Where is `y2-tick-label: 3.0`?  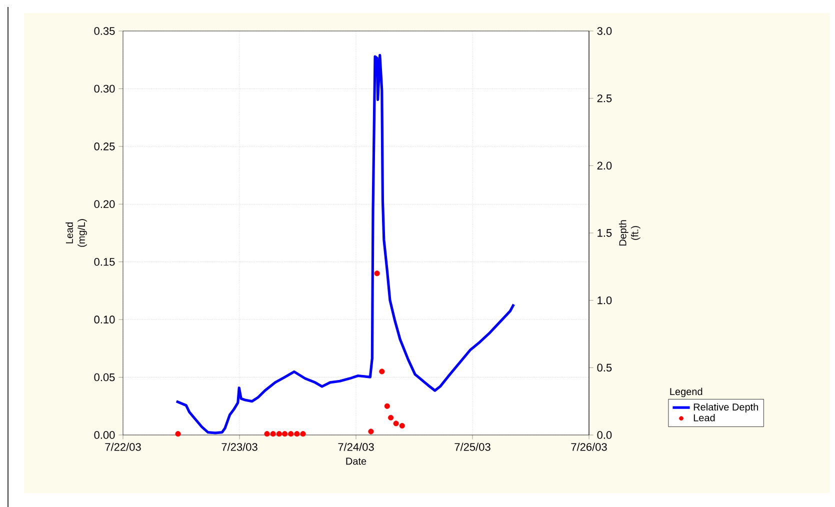
y2-tick-label: 3.0 is located at coordinates (604, 30).